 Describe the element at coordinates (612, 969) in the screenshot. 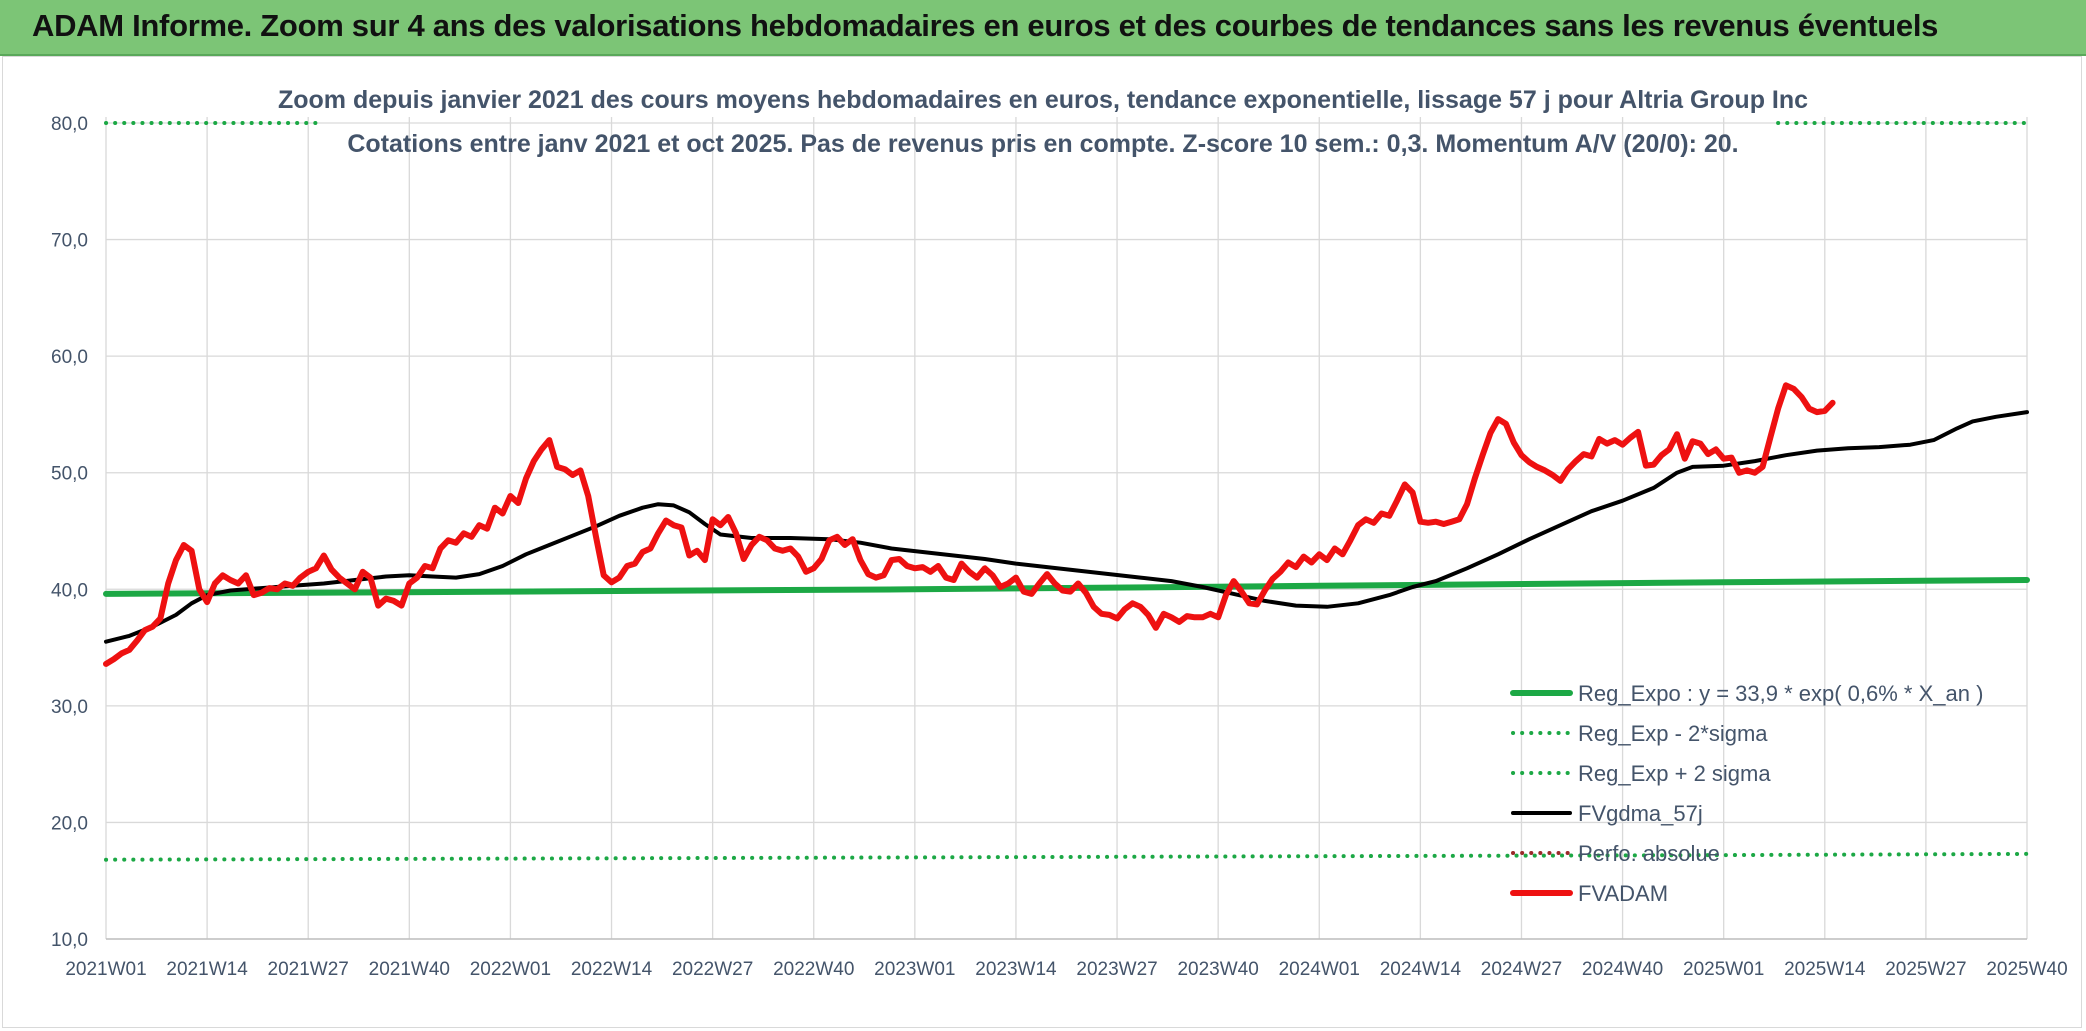

I see `x-tick-label: 2022W14` at that location.